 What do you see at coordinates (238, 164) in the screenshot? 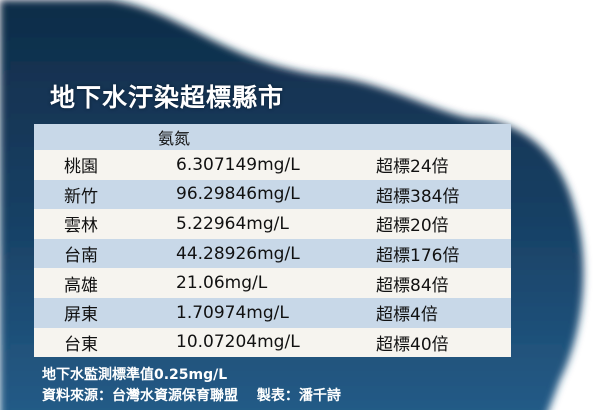
I see `ammonia-value-cell: 6.307149mg/L` at bounding box center [238, 164].